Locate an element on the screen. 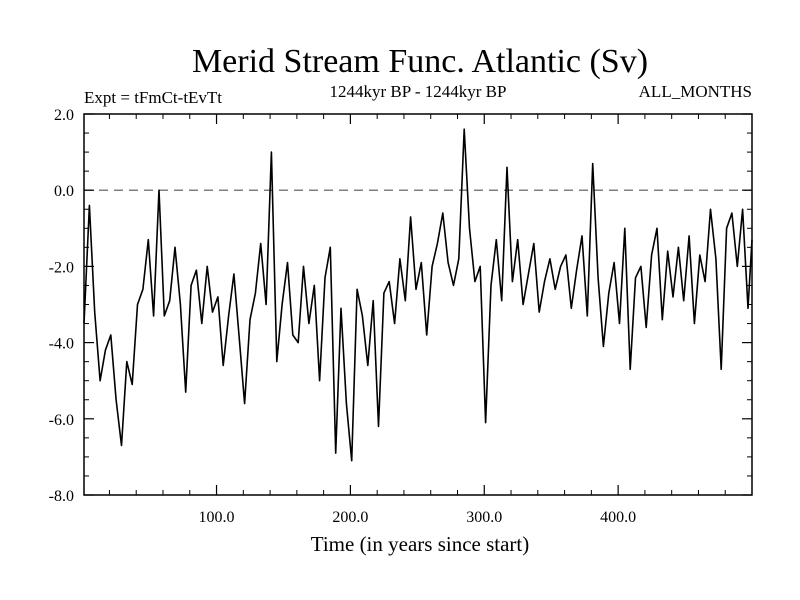 The image size is (800, 600). y-tick-label: -8.0 is located at coordinates (61, 496).